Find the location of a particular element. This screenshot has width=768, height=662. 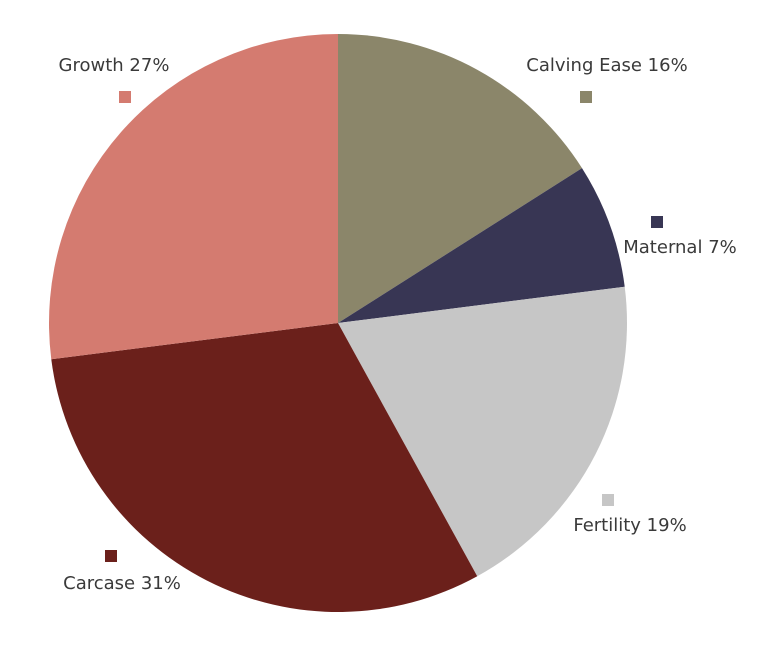

slice-label: Fertility 19% is located at coordinates (629, 525).